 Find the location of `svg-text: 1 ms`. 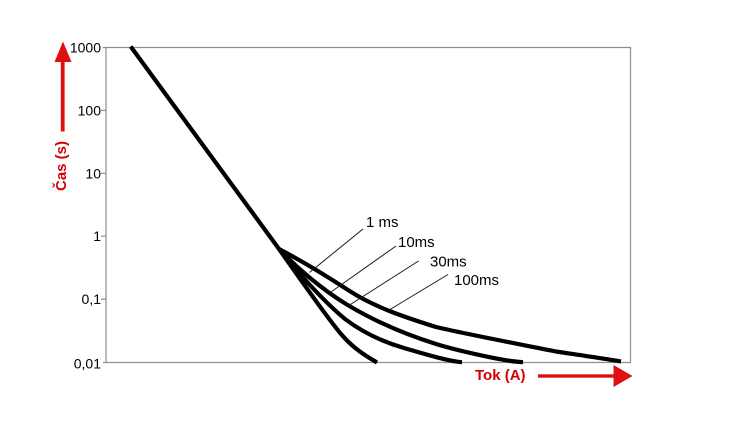

svg-text: 1 ms is located at coordinates (382, 222).